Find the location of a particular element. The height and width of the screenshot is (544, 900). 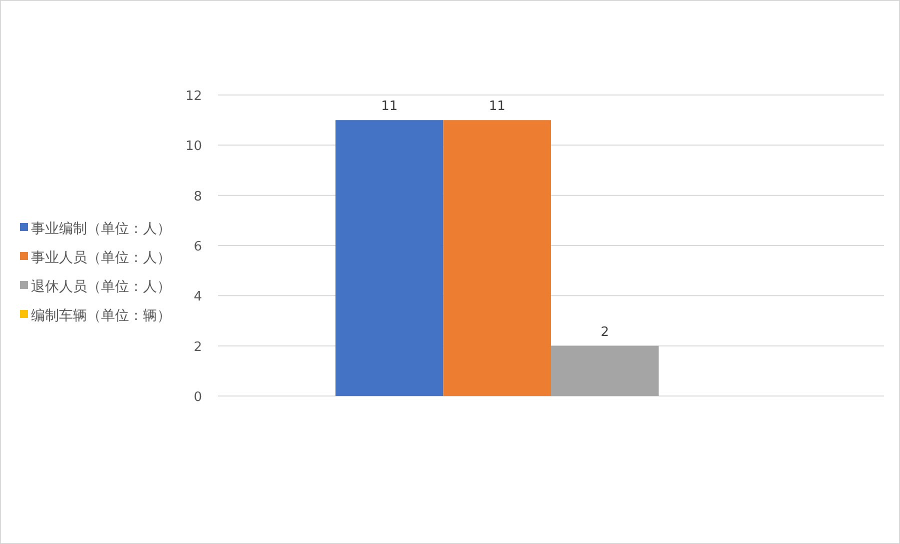

legend-label: 退休人员（单位：人） is located at coordinates (101, 287).